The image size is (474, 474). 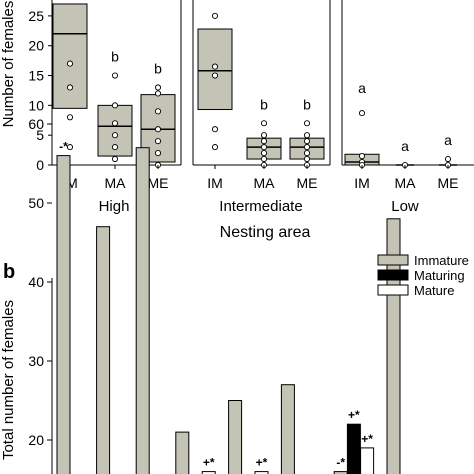 I want to click on y-tick-label: 60, so click(x=36, y=124).